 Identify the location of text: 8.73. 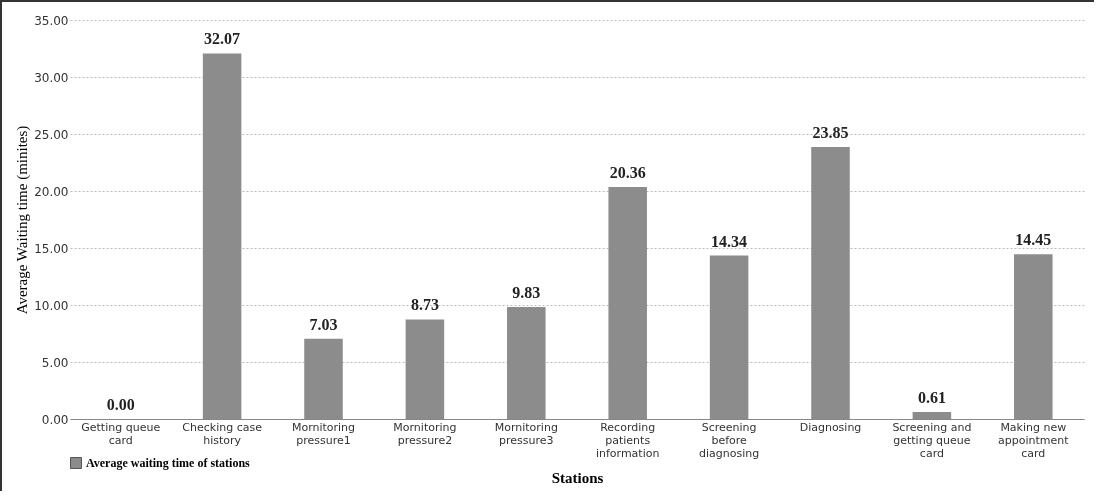
(424, 305).